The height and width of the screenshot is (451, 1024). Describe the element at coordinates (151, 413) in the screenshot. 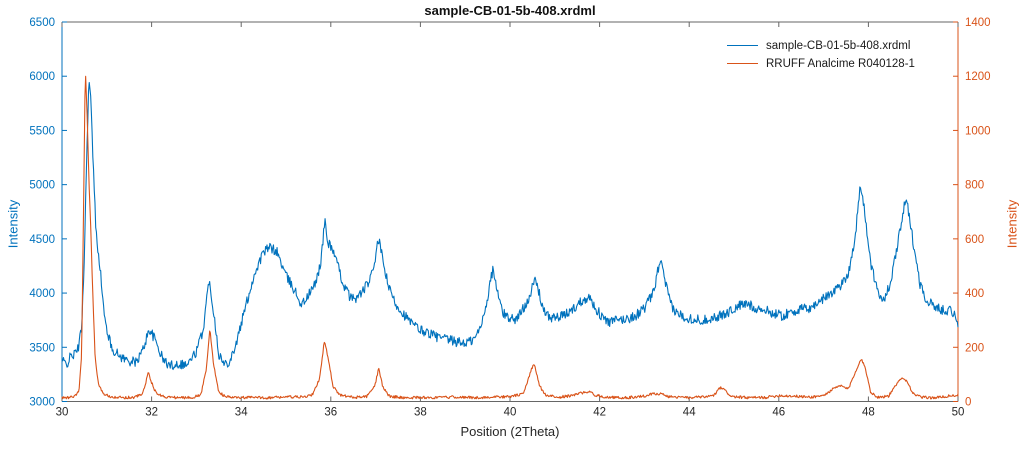

I see `x-tick-label: 32` at that location.